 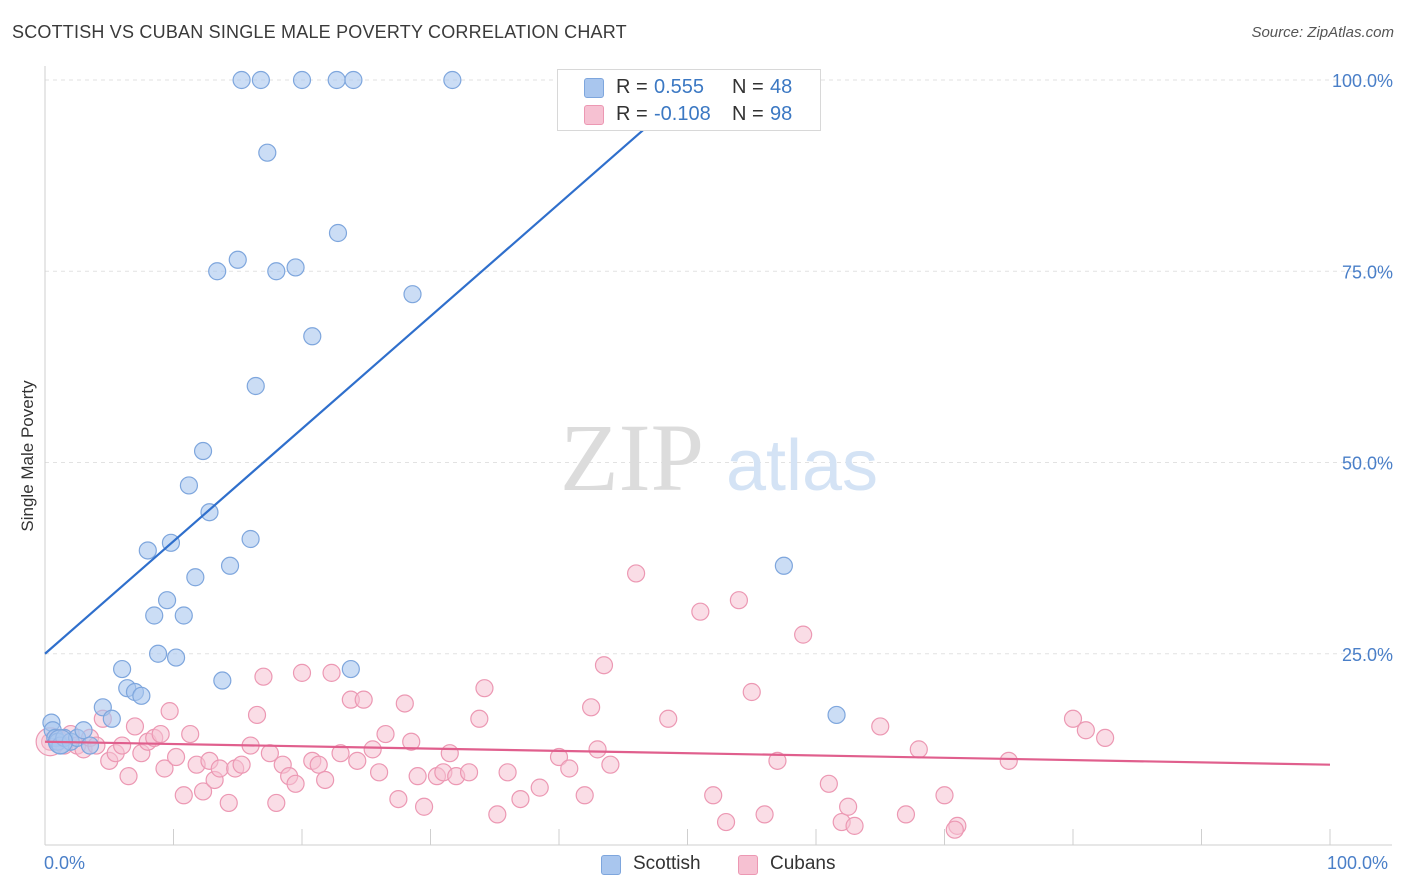 I want to click on r-value: 0.555, so click(x=679, y=87).